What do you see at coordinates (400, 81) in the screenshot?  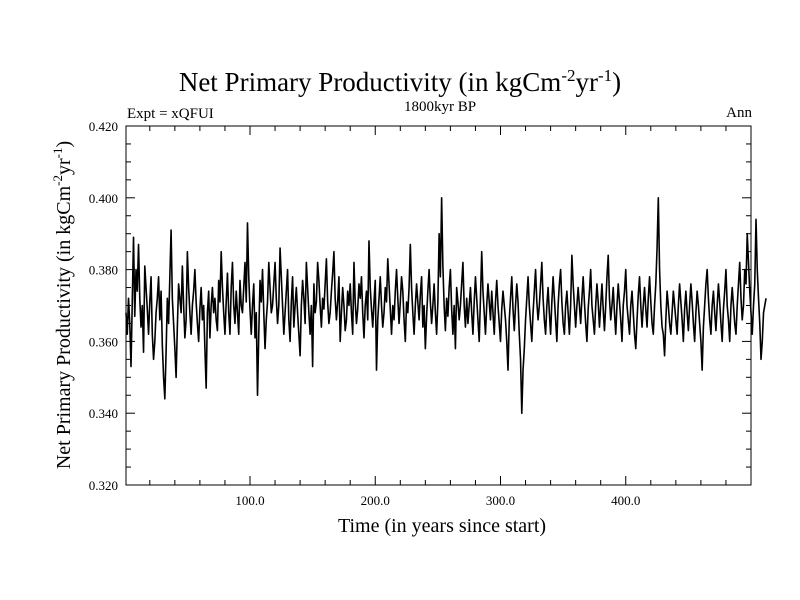 I see `chart-title: Net Primary Productivity (in kgCm-2yr-1)` at bounding box center [400, 81].